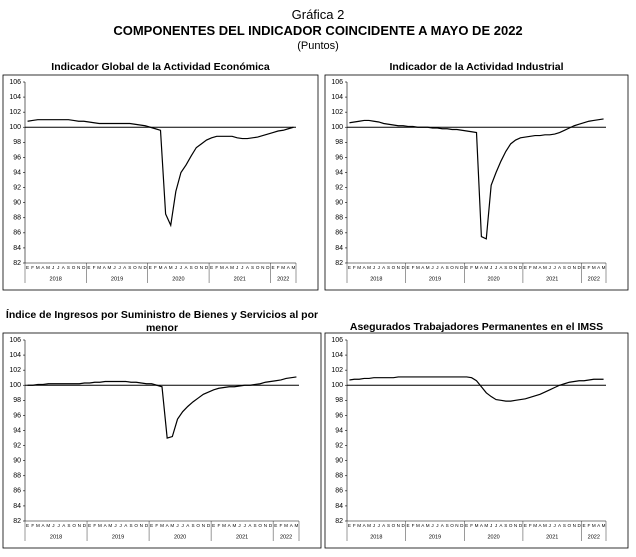  I want to click on year-label: 2020, so click(493, 279).